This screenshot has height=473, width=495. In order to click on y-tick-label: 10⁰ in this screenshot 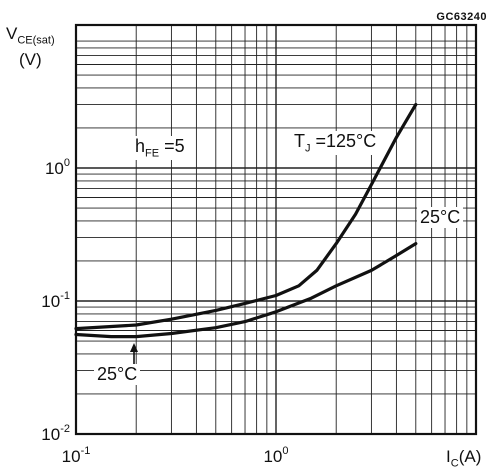, I will do `click(57, 167)`.